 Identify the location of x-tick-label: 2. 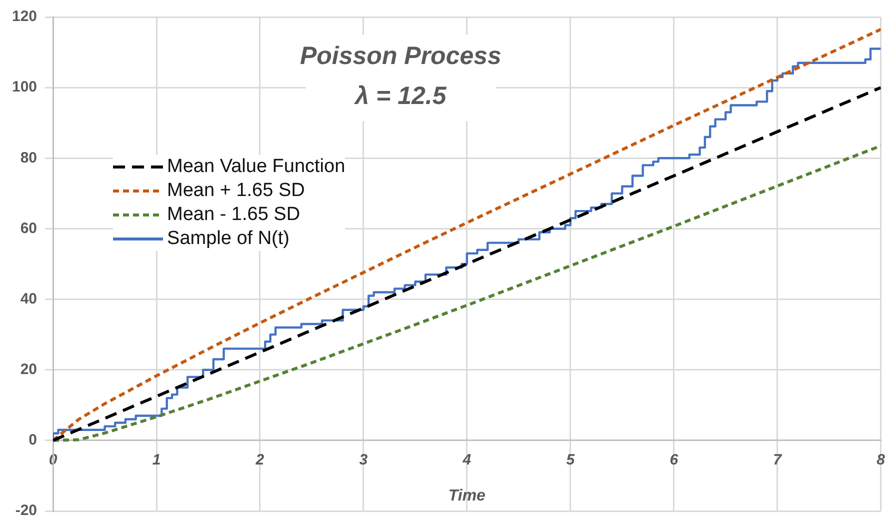
(259, 460).